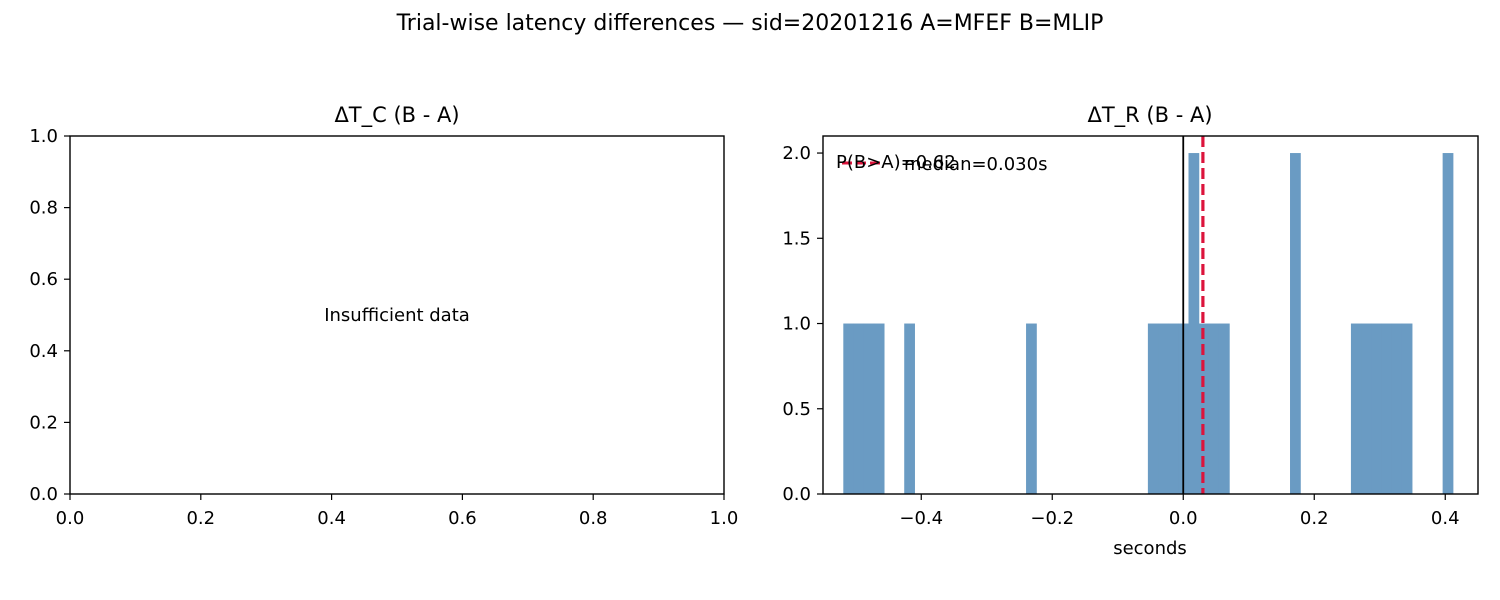  What do you see at coordinates (43, 351) in the screenshot?
I see `ytick-label: 0.4` at bounding box center [43, 351].